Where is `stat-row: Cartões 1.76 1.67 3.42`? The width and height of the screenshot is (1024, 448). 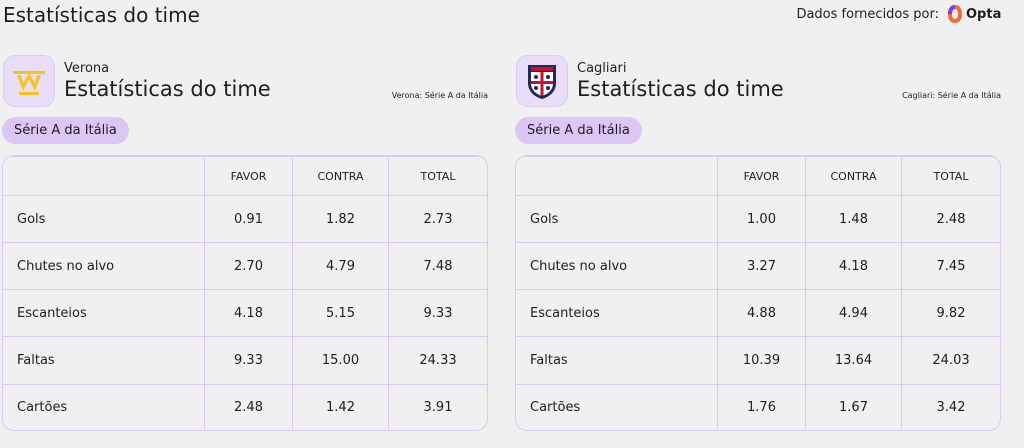
stat-row: Cartões 1.76 1.67 3.42 is located at coordinates (758, 406).